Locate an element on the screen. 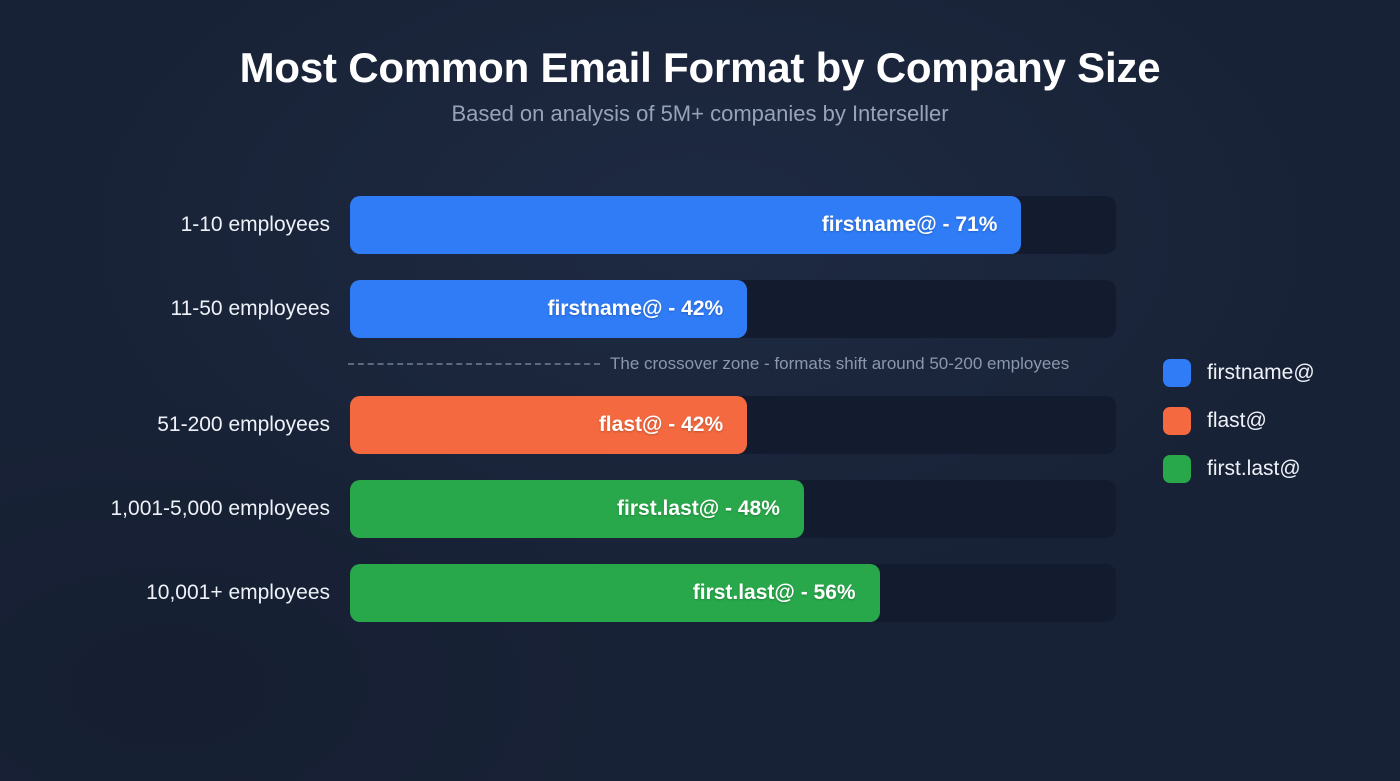  legend-label: firstname@ is located at coordinates (1261, 372).